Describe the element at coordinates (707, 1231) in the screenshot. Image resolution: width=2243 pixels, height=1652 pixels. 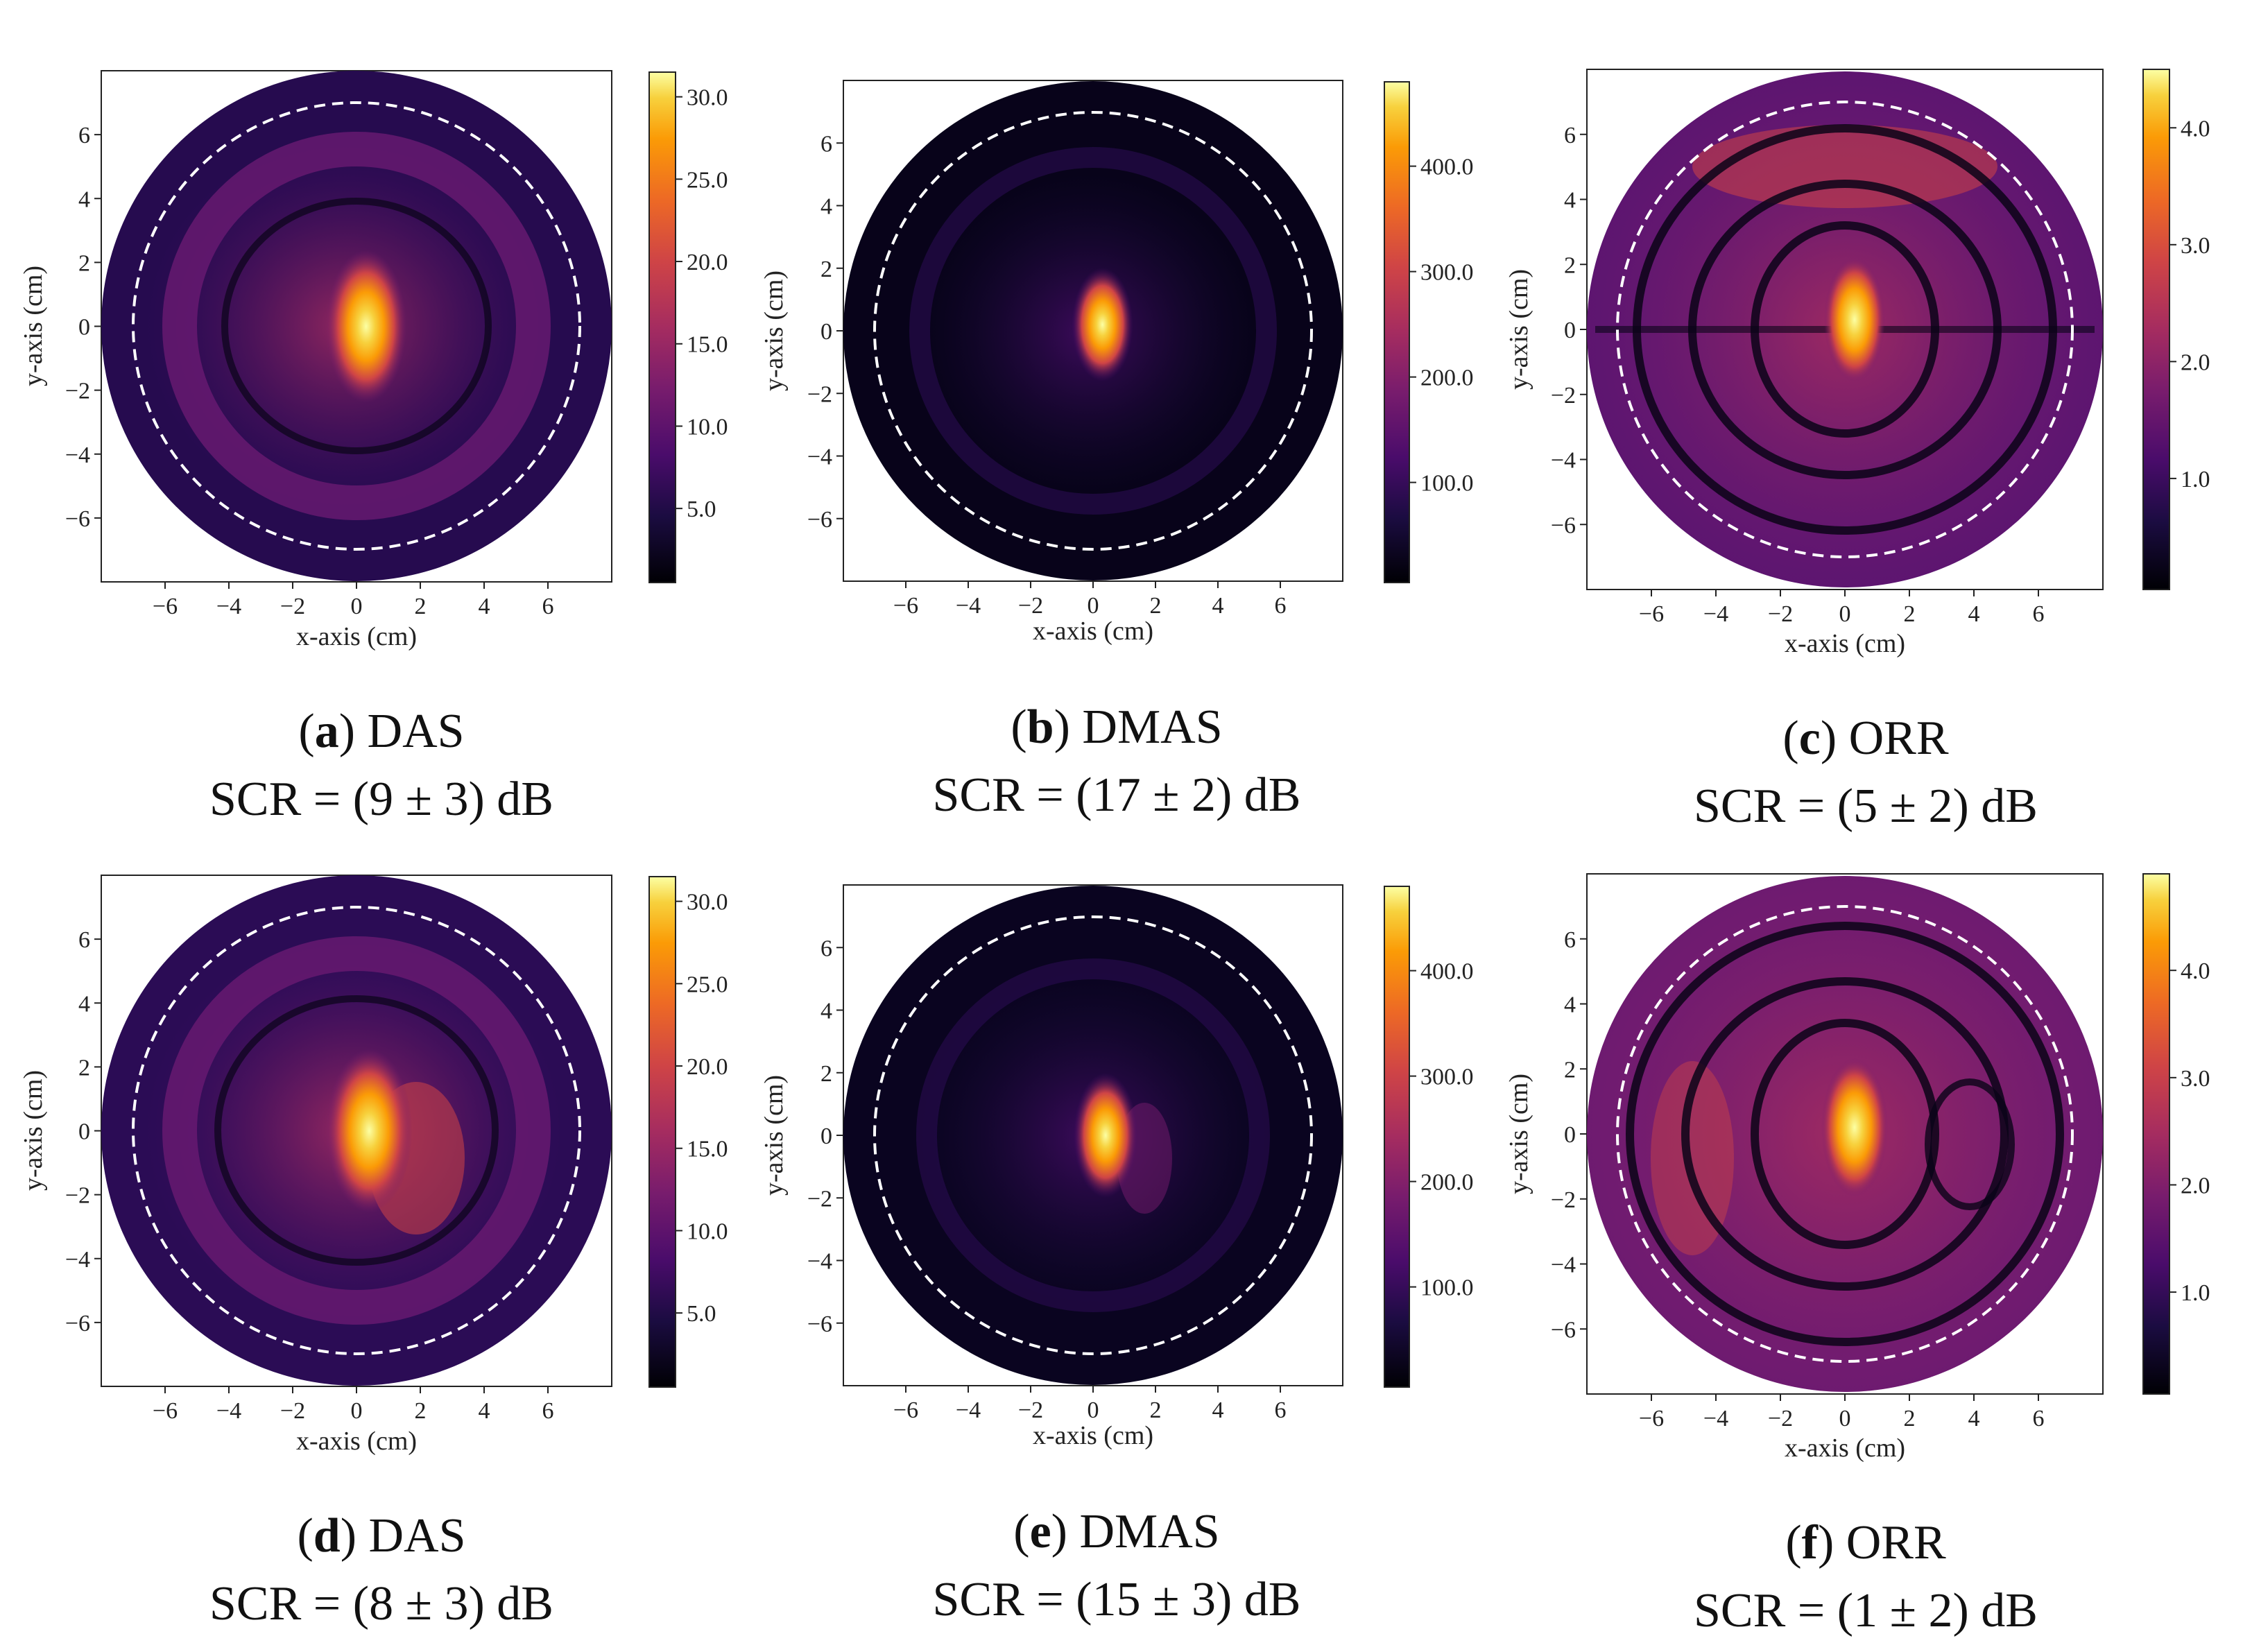
I see `colorbar-tick-label: 10.0` at that location.